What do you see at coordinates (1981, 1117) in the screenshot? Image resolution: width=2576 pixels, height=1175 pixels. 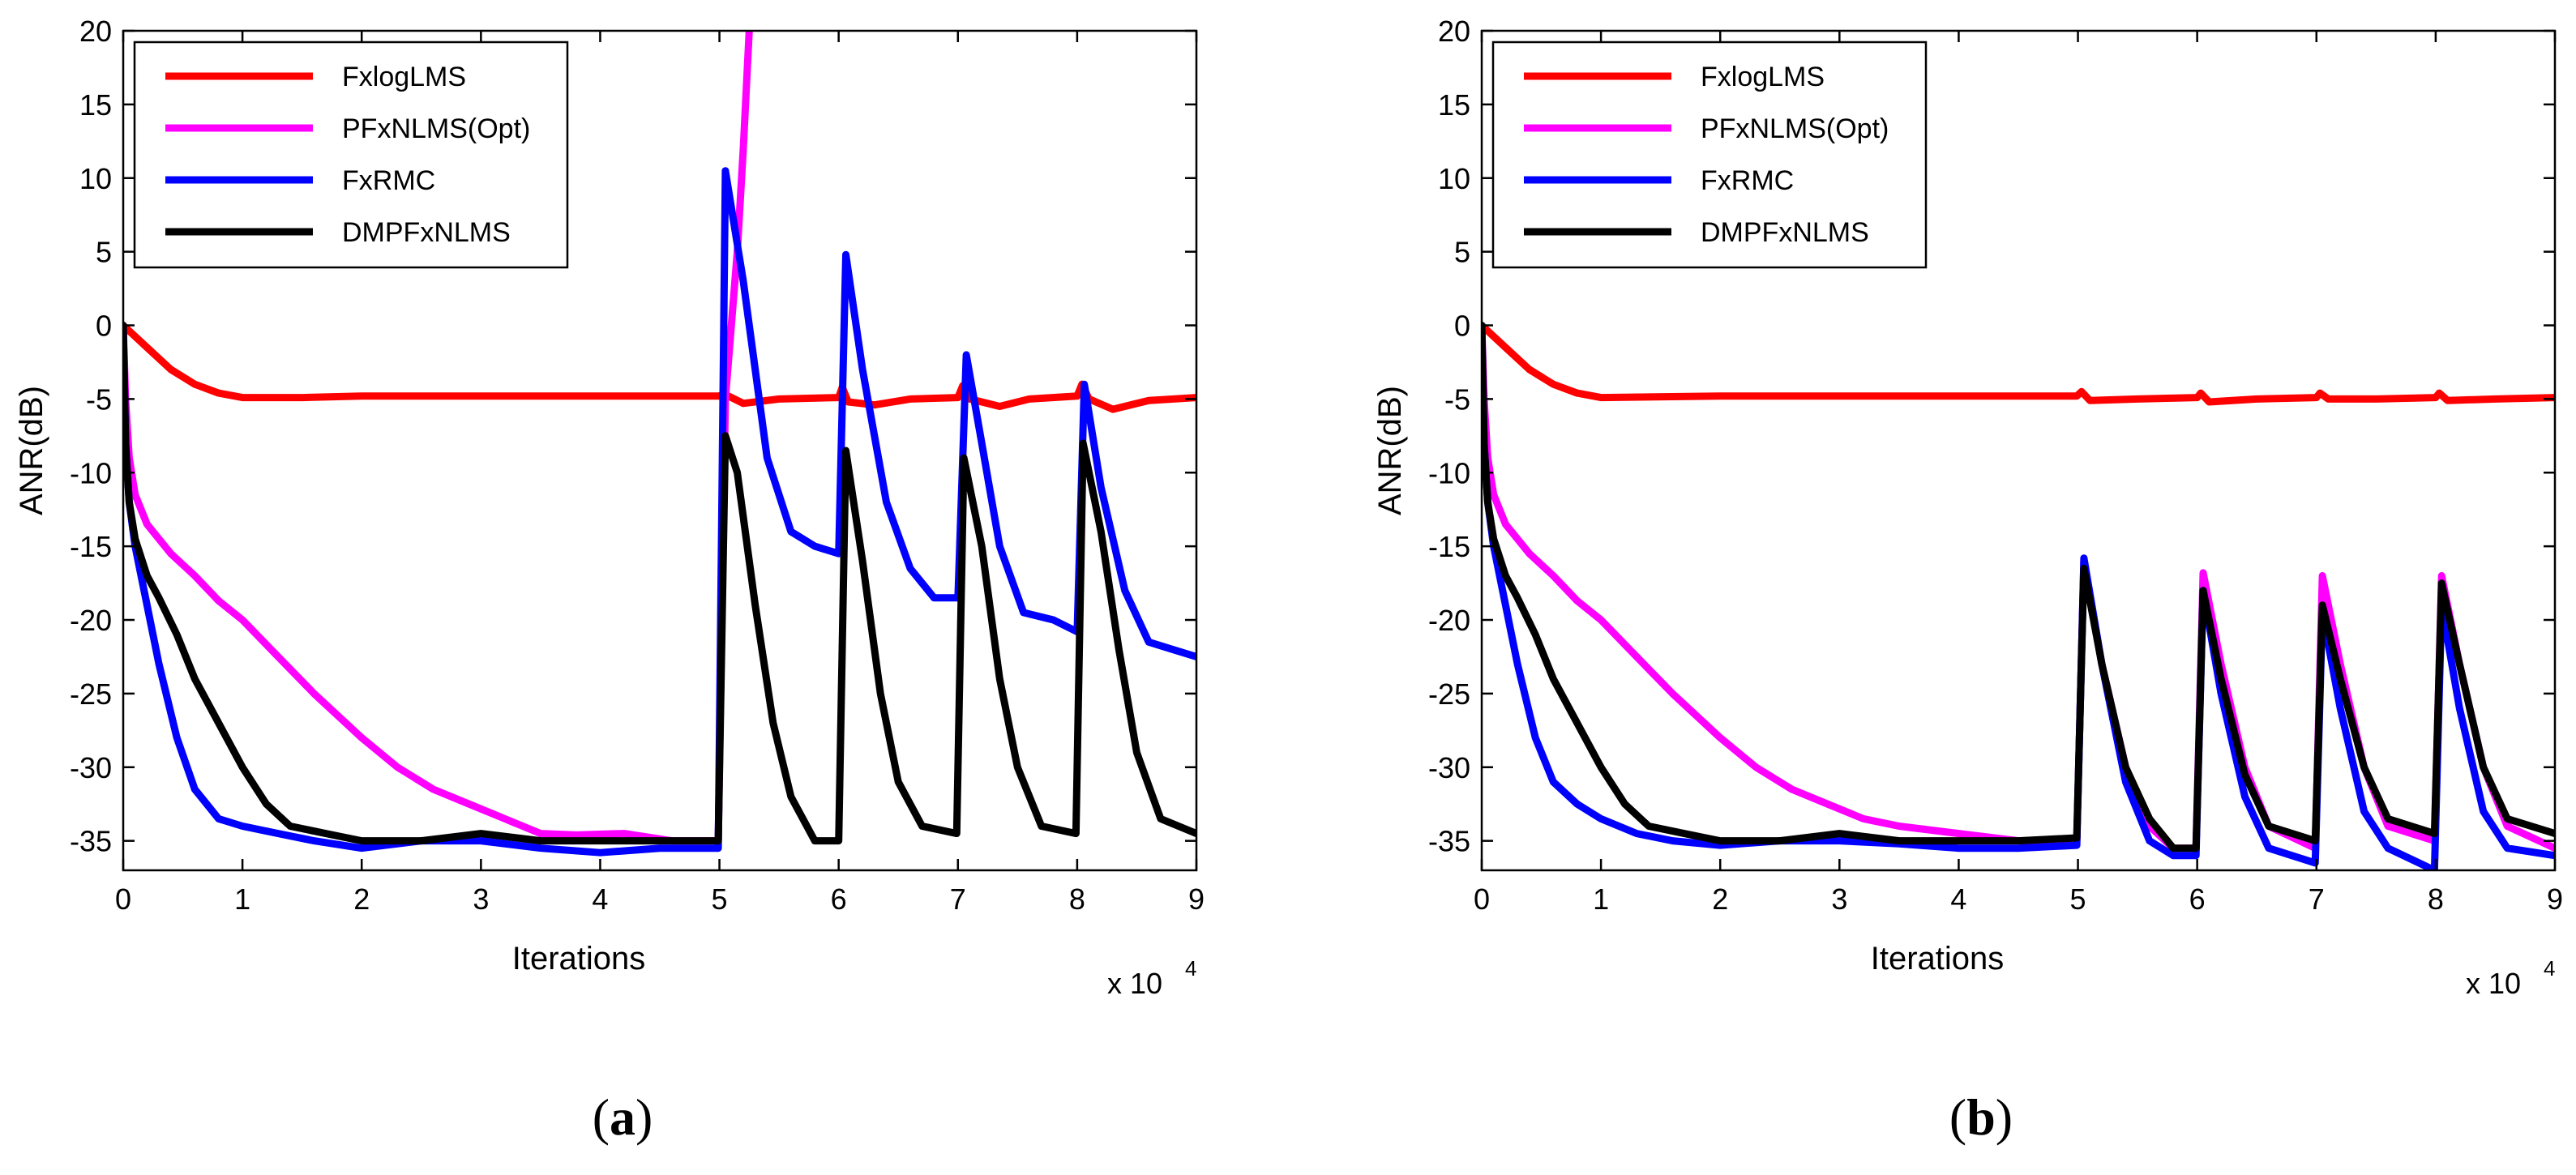 I see `panel-caption: (b)` at bounding box center [1981, 1117].